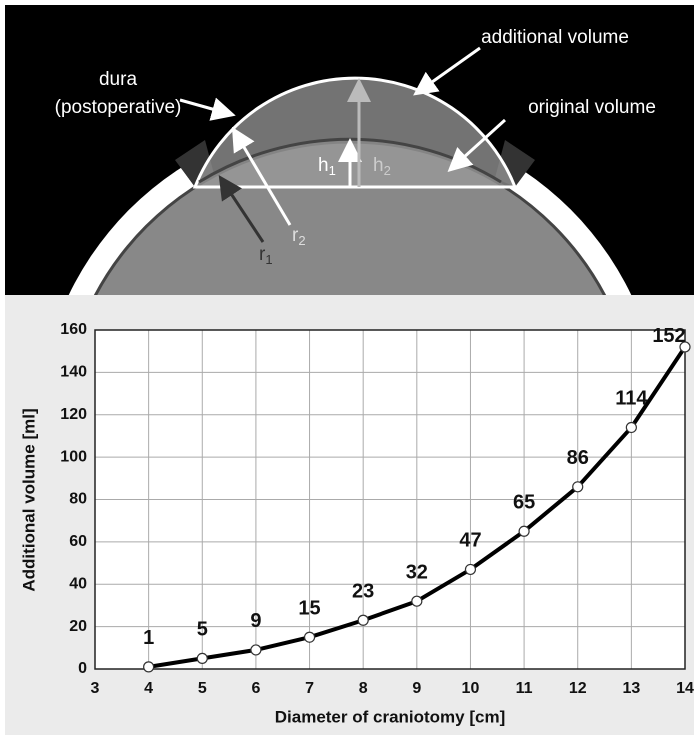  What do you see at coordinates (73, 372) in the screenshot?
I see `y-tick-label: 140` at bounding box center [73, 372].